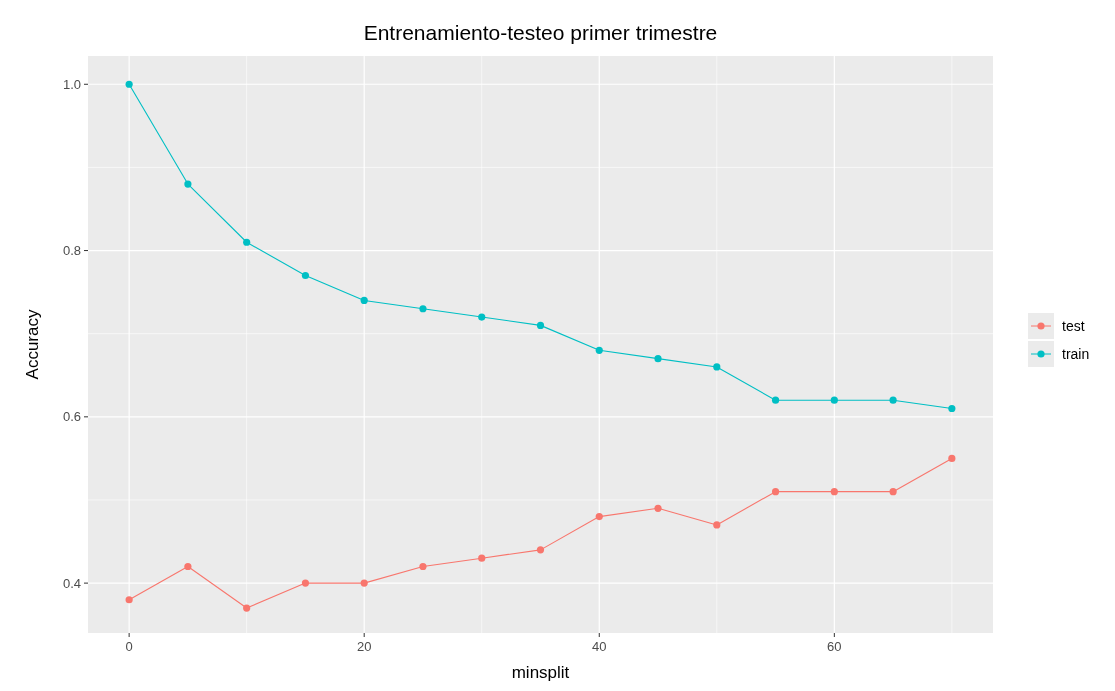  What do you see at coordinates (540, 32) in the screenshot?
I see `chart-title: Entrenamiento-testeo primer trimestre` at bounding box center [540, 32].